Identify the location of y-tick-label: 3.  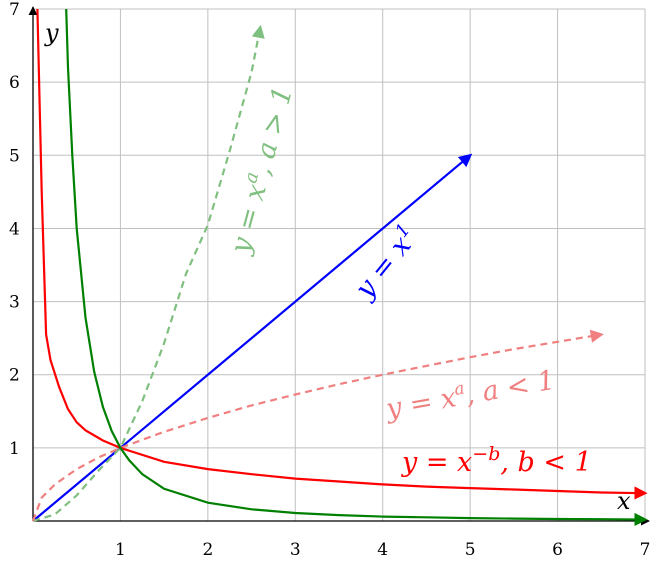
(14, 303).